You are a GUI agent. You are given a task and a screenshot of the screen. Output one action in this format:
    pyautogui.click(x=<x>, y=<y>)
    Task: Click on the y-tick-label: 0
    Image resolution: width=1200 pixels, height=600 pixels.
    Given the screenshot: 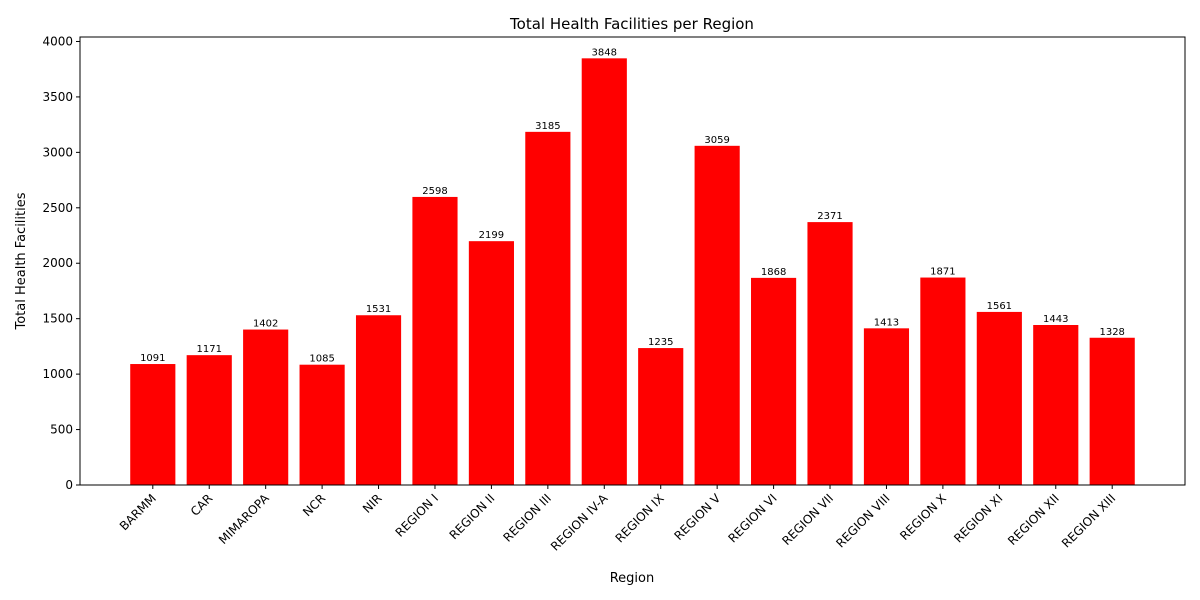 What is the action you would take?
    pyautogui.click(x=69, y=485)
    